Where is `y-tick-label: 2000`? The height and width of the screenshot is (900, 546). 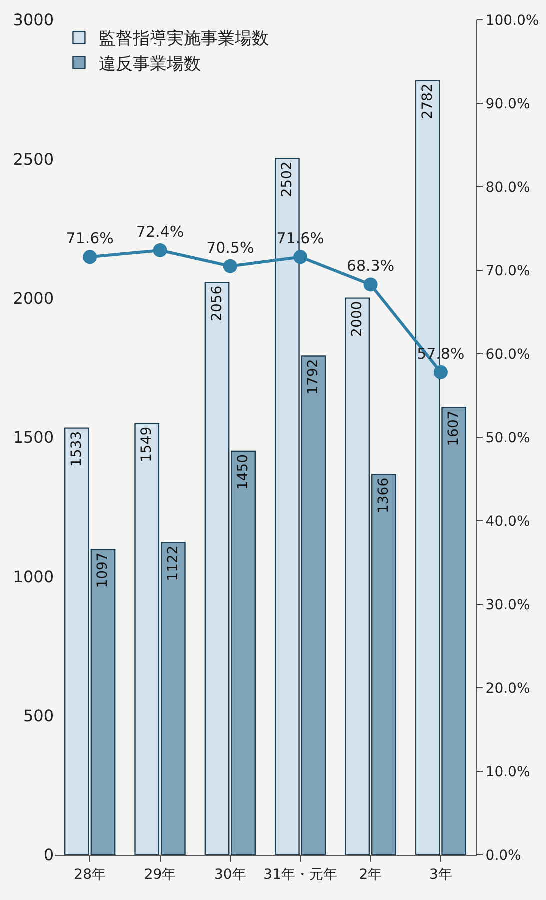
y-tick-label: 2000 is located at coordinates (33, 298).